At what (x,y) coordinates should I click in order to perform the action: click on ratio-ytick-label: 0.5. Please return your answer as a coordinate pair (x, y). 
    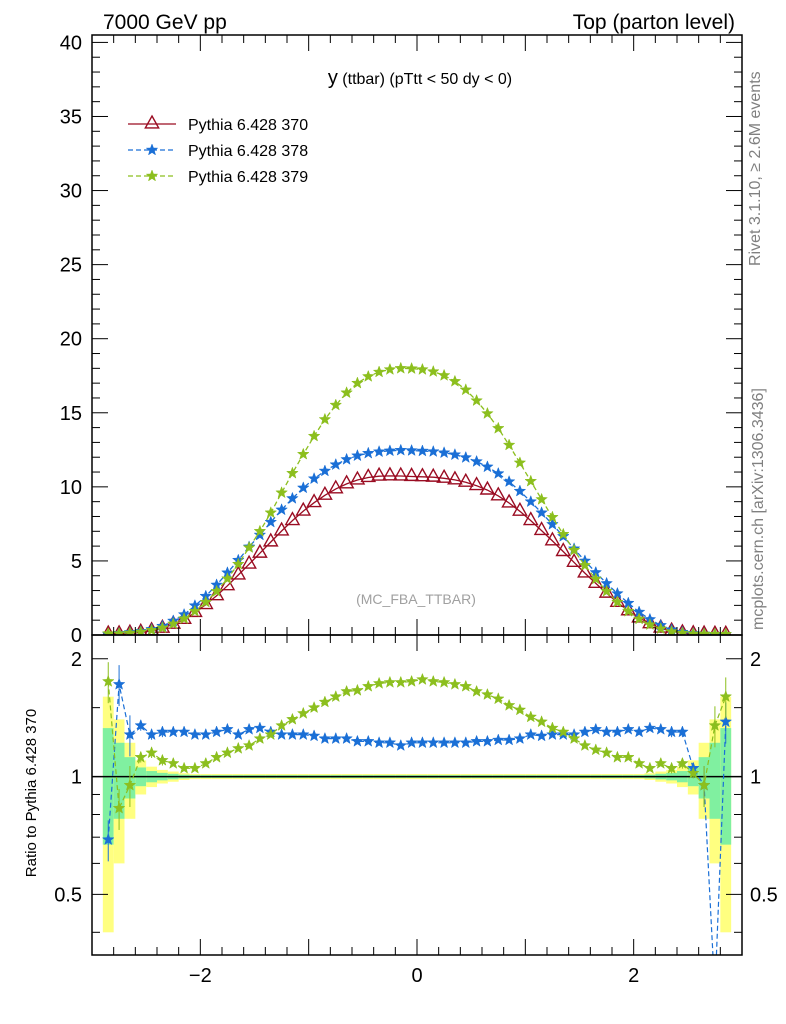
    Looking at the image, I should click on (68, 895).